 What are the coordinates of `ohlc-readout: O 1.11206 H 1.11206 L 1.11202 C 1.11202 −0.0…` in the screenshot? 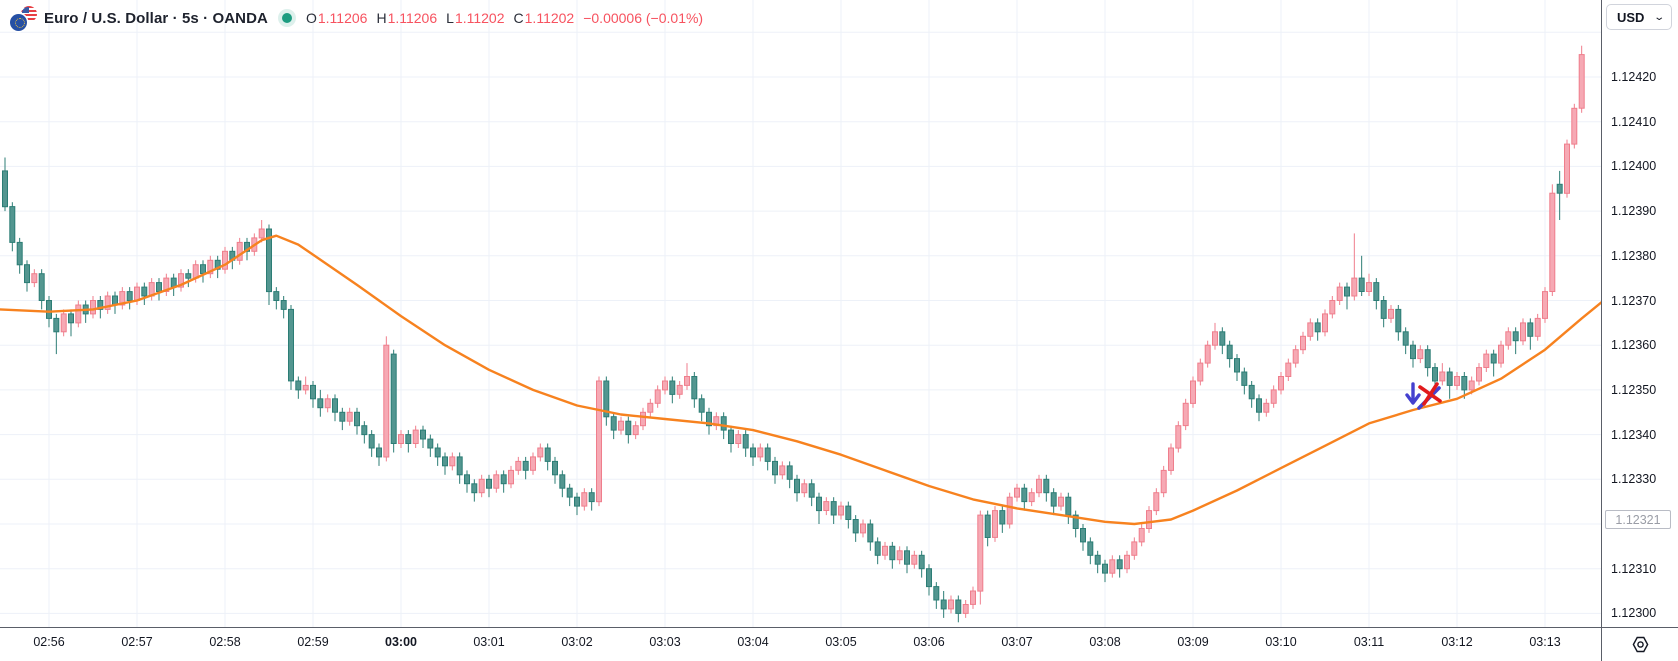 It's located at (504, 18).